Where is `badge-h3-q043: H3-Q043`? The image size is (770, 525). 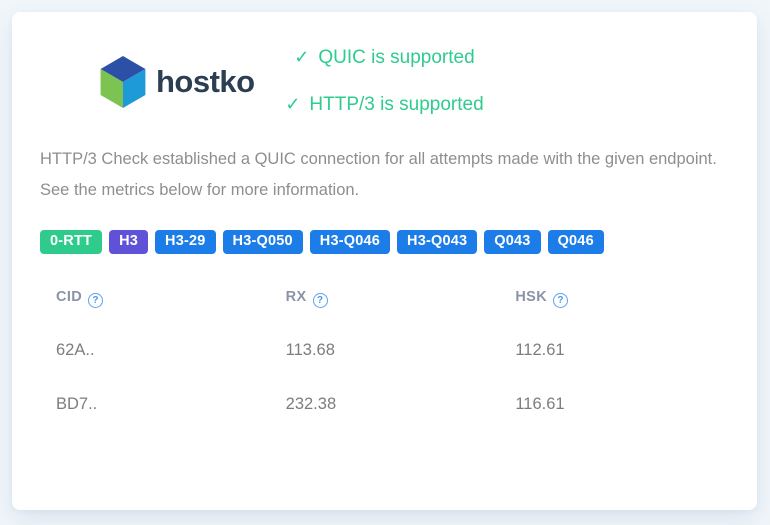
badge-h3-q043: H3-Q043 is located at coordinates (437, 242).